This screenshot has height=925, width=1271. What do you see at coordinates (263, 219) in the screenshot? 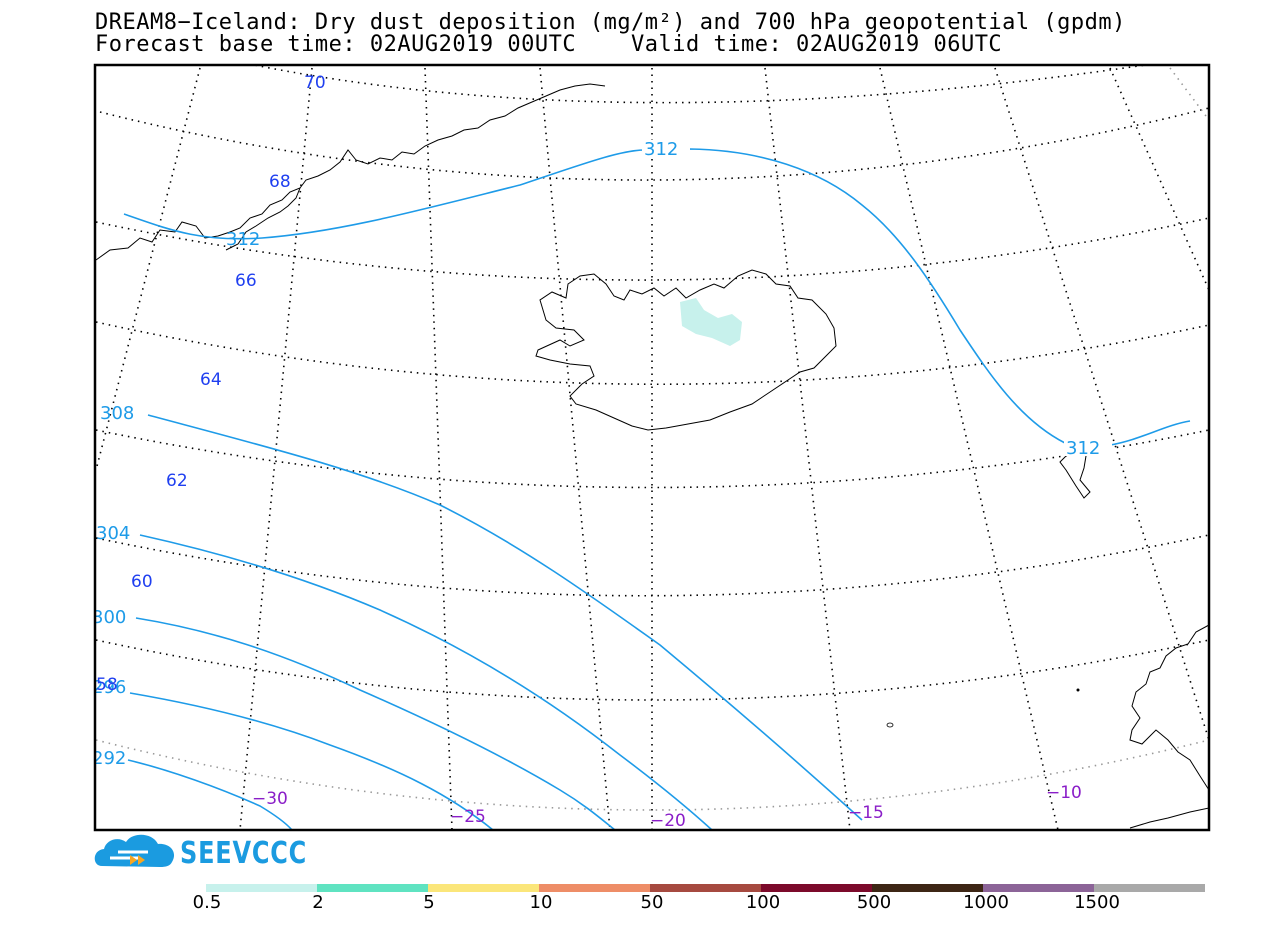
I see `greenland-inland-edge` at bounding box center [263, 219].